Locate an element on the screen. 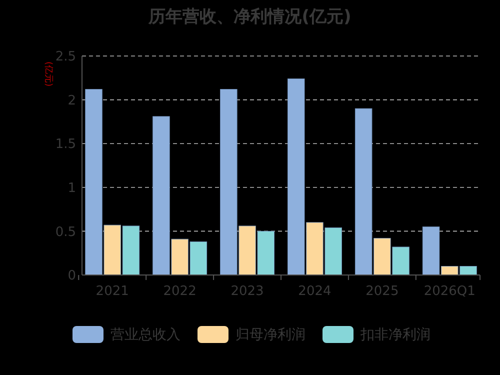 This screenshot has height=375, width=500. y-tick-label: 1.5 is located at coordinates (65, 144).